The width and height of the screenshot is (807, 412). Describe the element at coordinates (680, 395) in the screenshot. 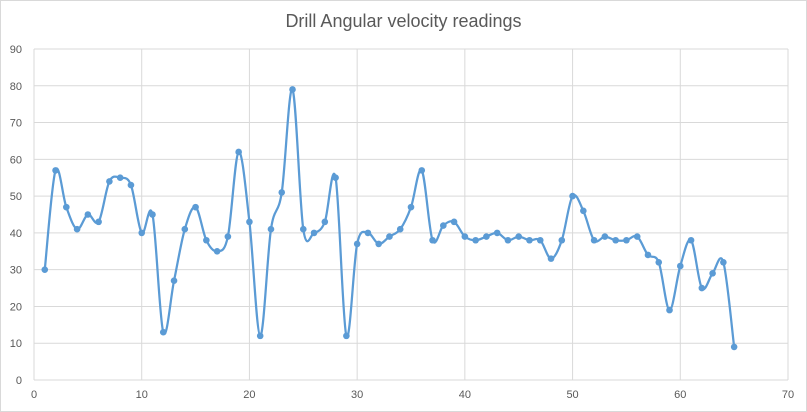

I see `x-tick-label: 60` at that location.